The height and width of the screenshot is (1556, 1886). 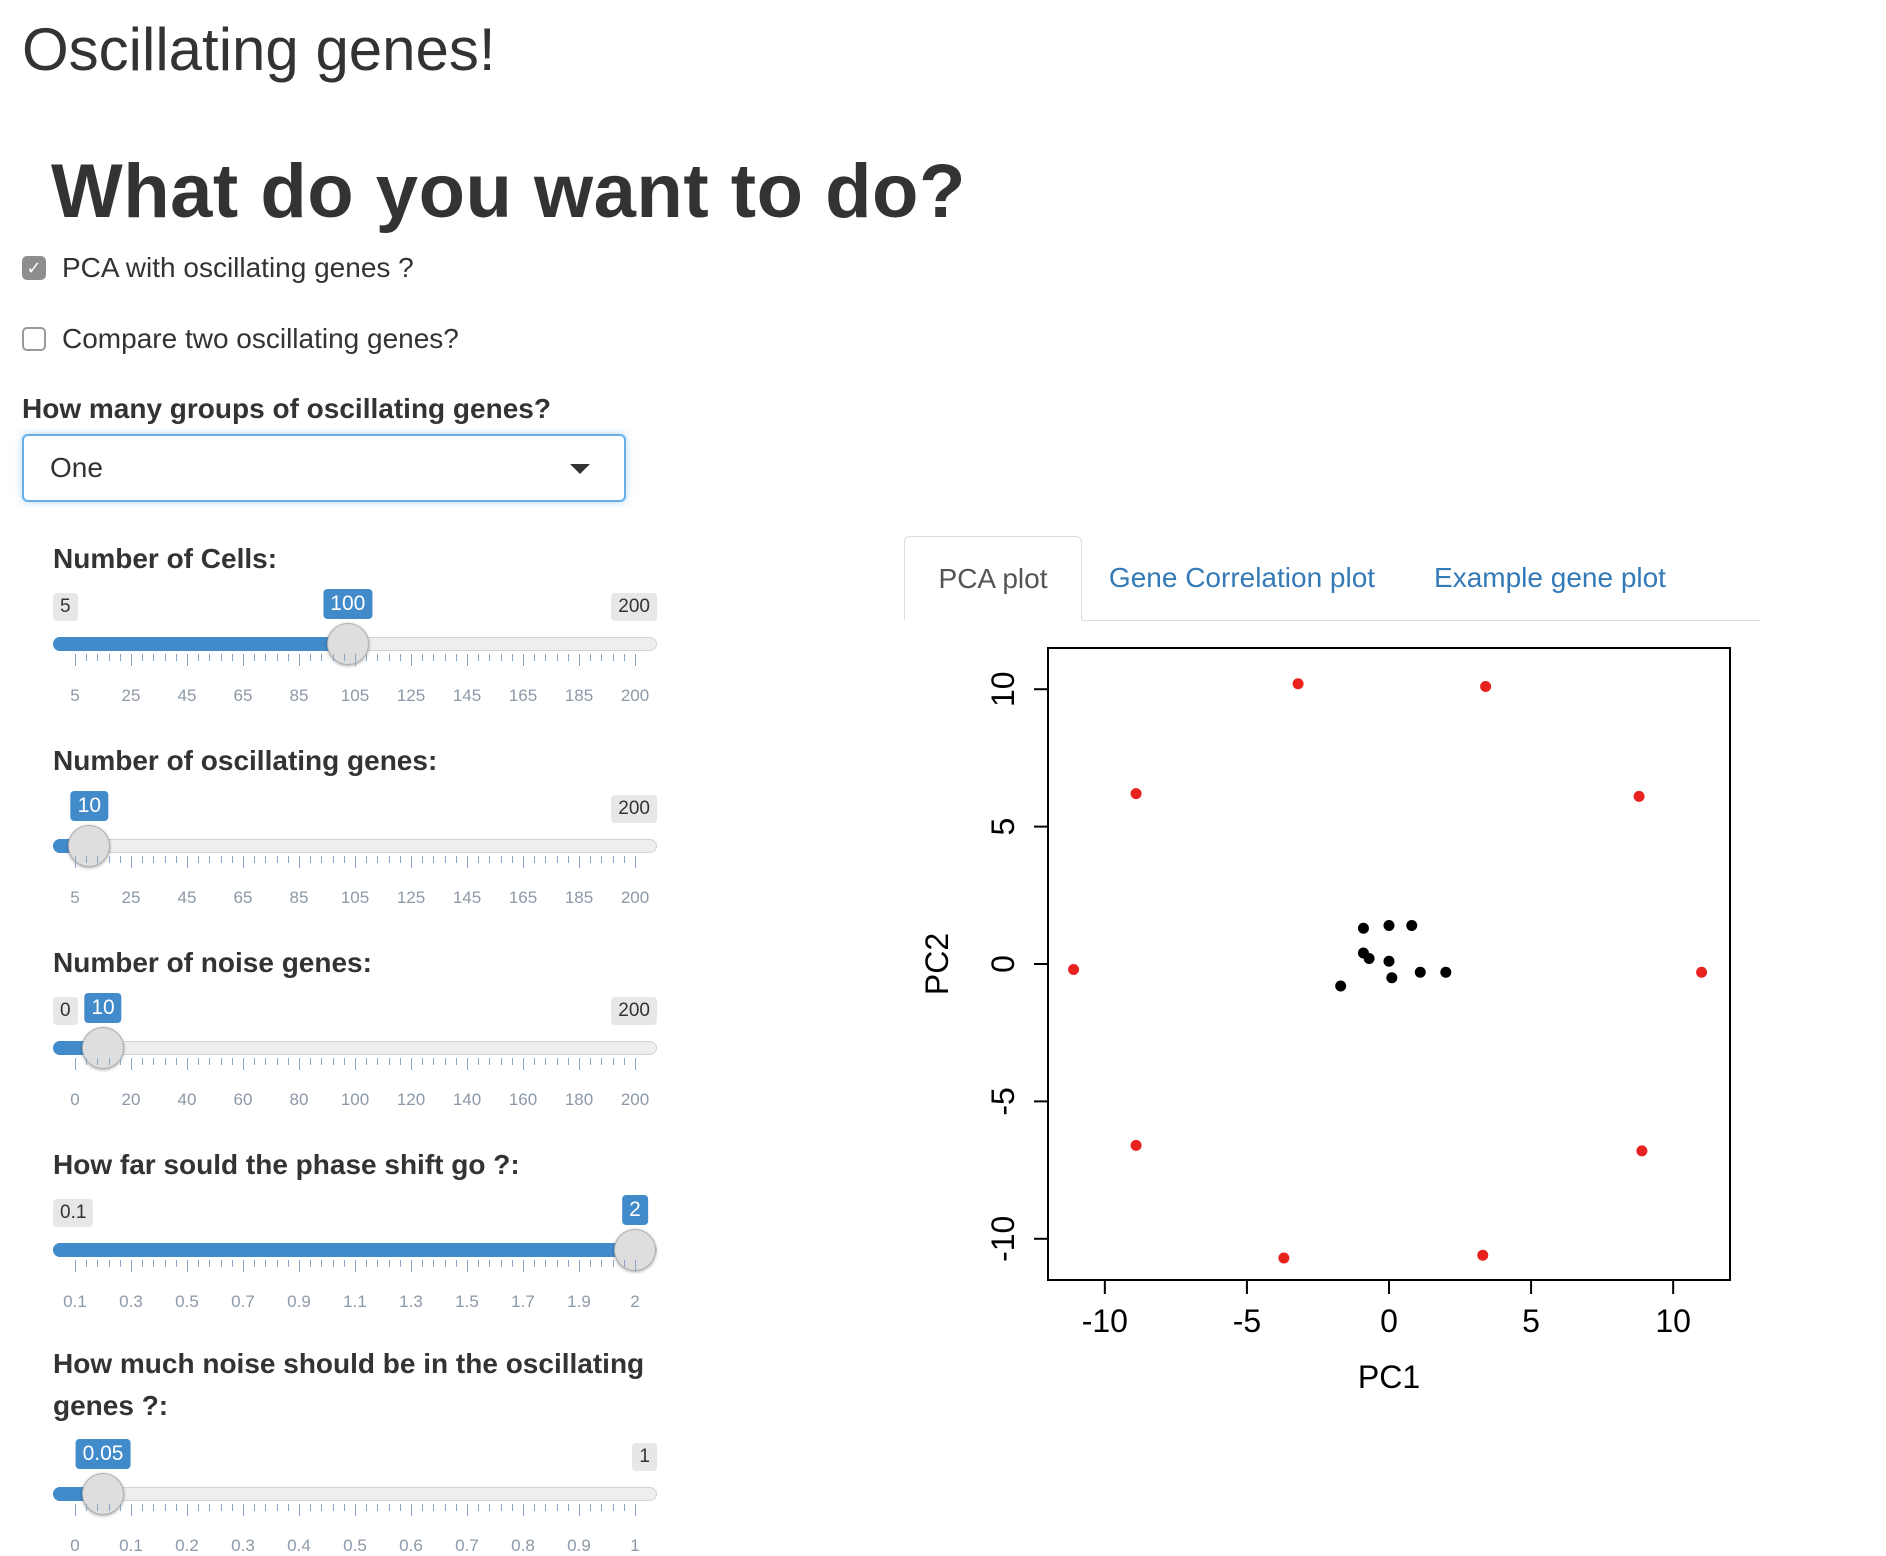 I want to click on pca-option: ✓ PCA with oscillating genes ?, so click(x=218, y=268).